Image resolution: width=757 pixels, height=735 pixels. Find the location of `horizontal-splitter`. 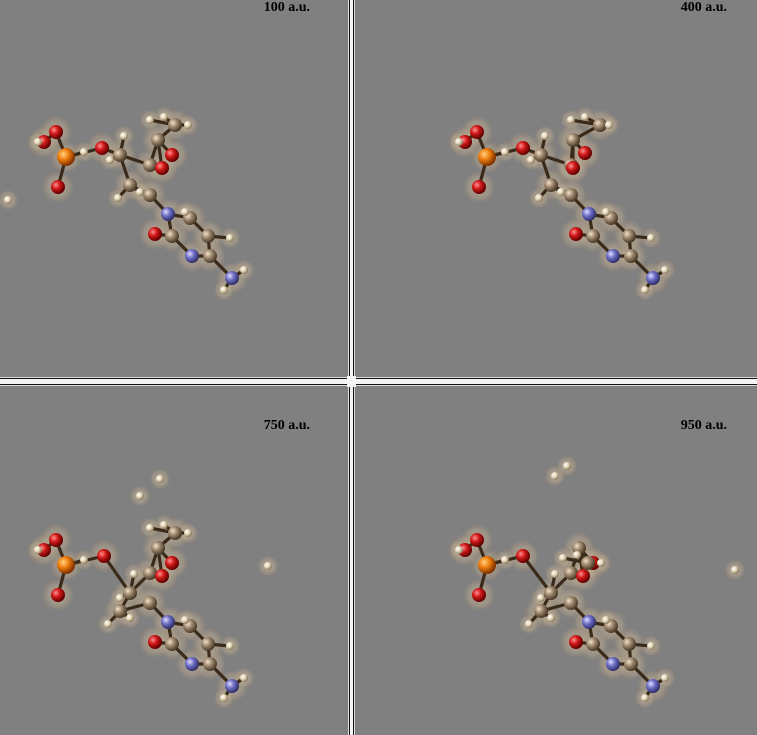

horizontal-splitter is located at coordinates (378, 381).